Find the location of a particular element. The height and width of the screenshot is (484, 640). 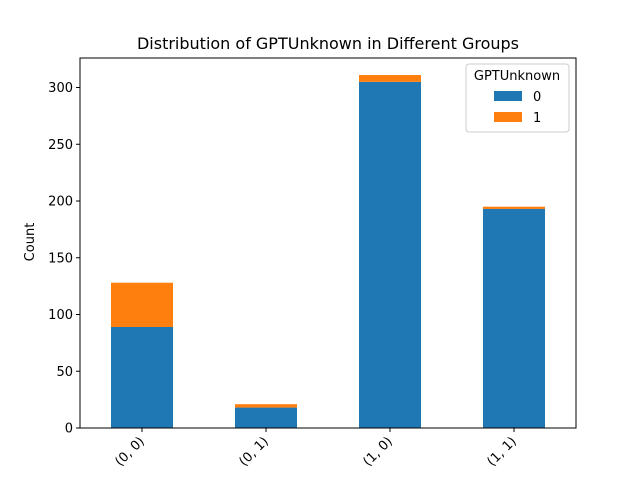

legend-title: GPTUnknown is located at coordinates (517, 76).